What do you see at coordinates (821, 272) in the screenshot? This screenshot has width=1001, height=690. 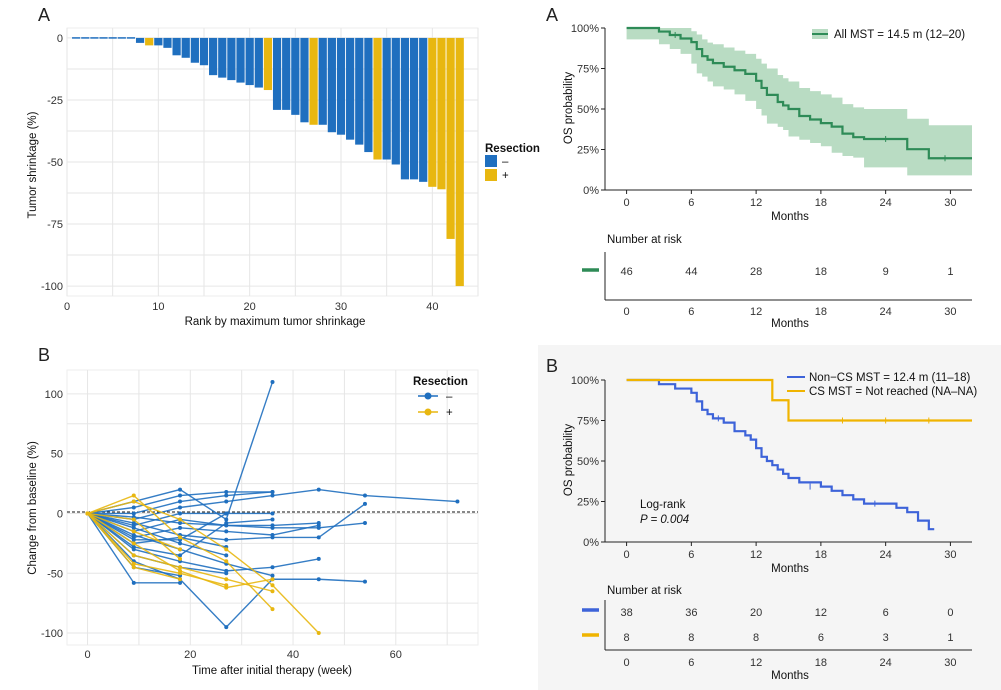 I see `risk-count: 18` at bounding box center [821, 272].